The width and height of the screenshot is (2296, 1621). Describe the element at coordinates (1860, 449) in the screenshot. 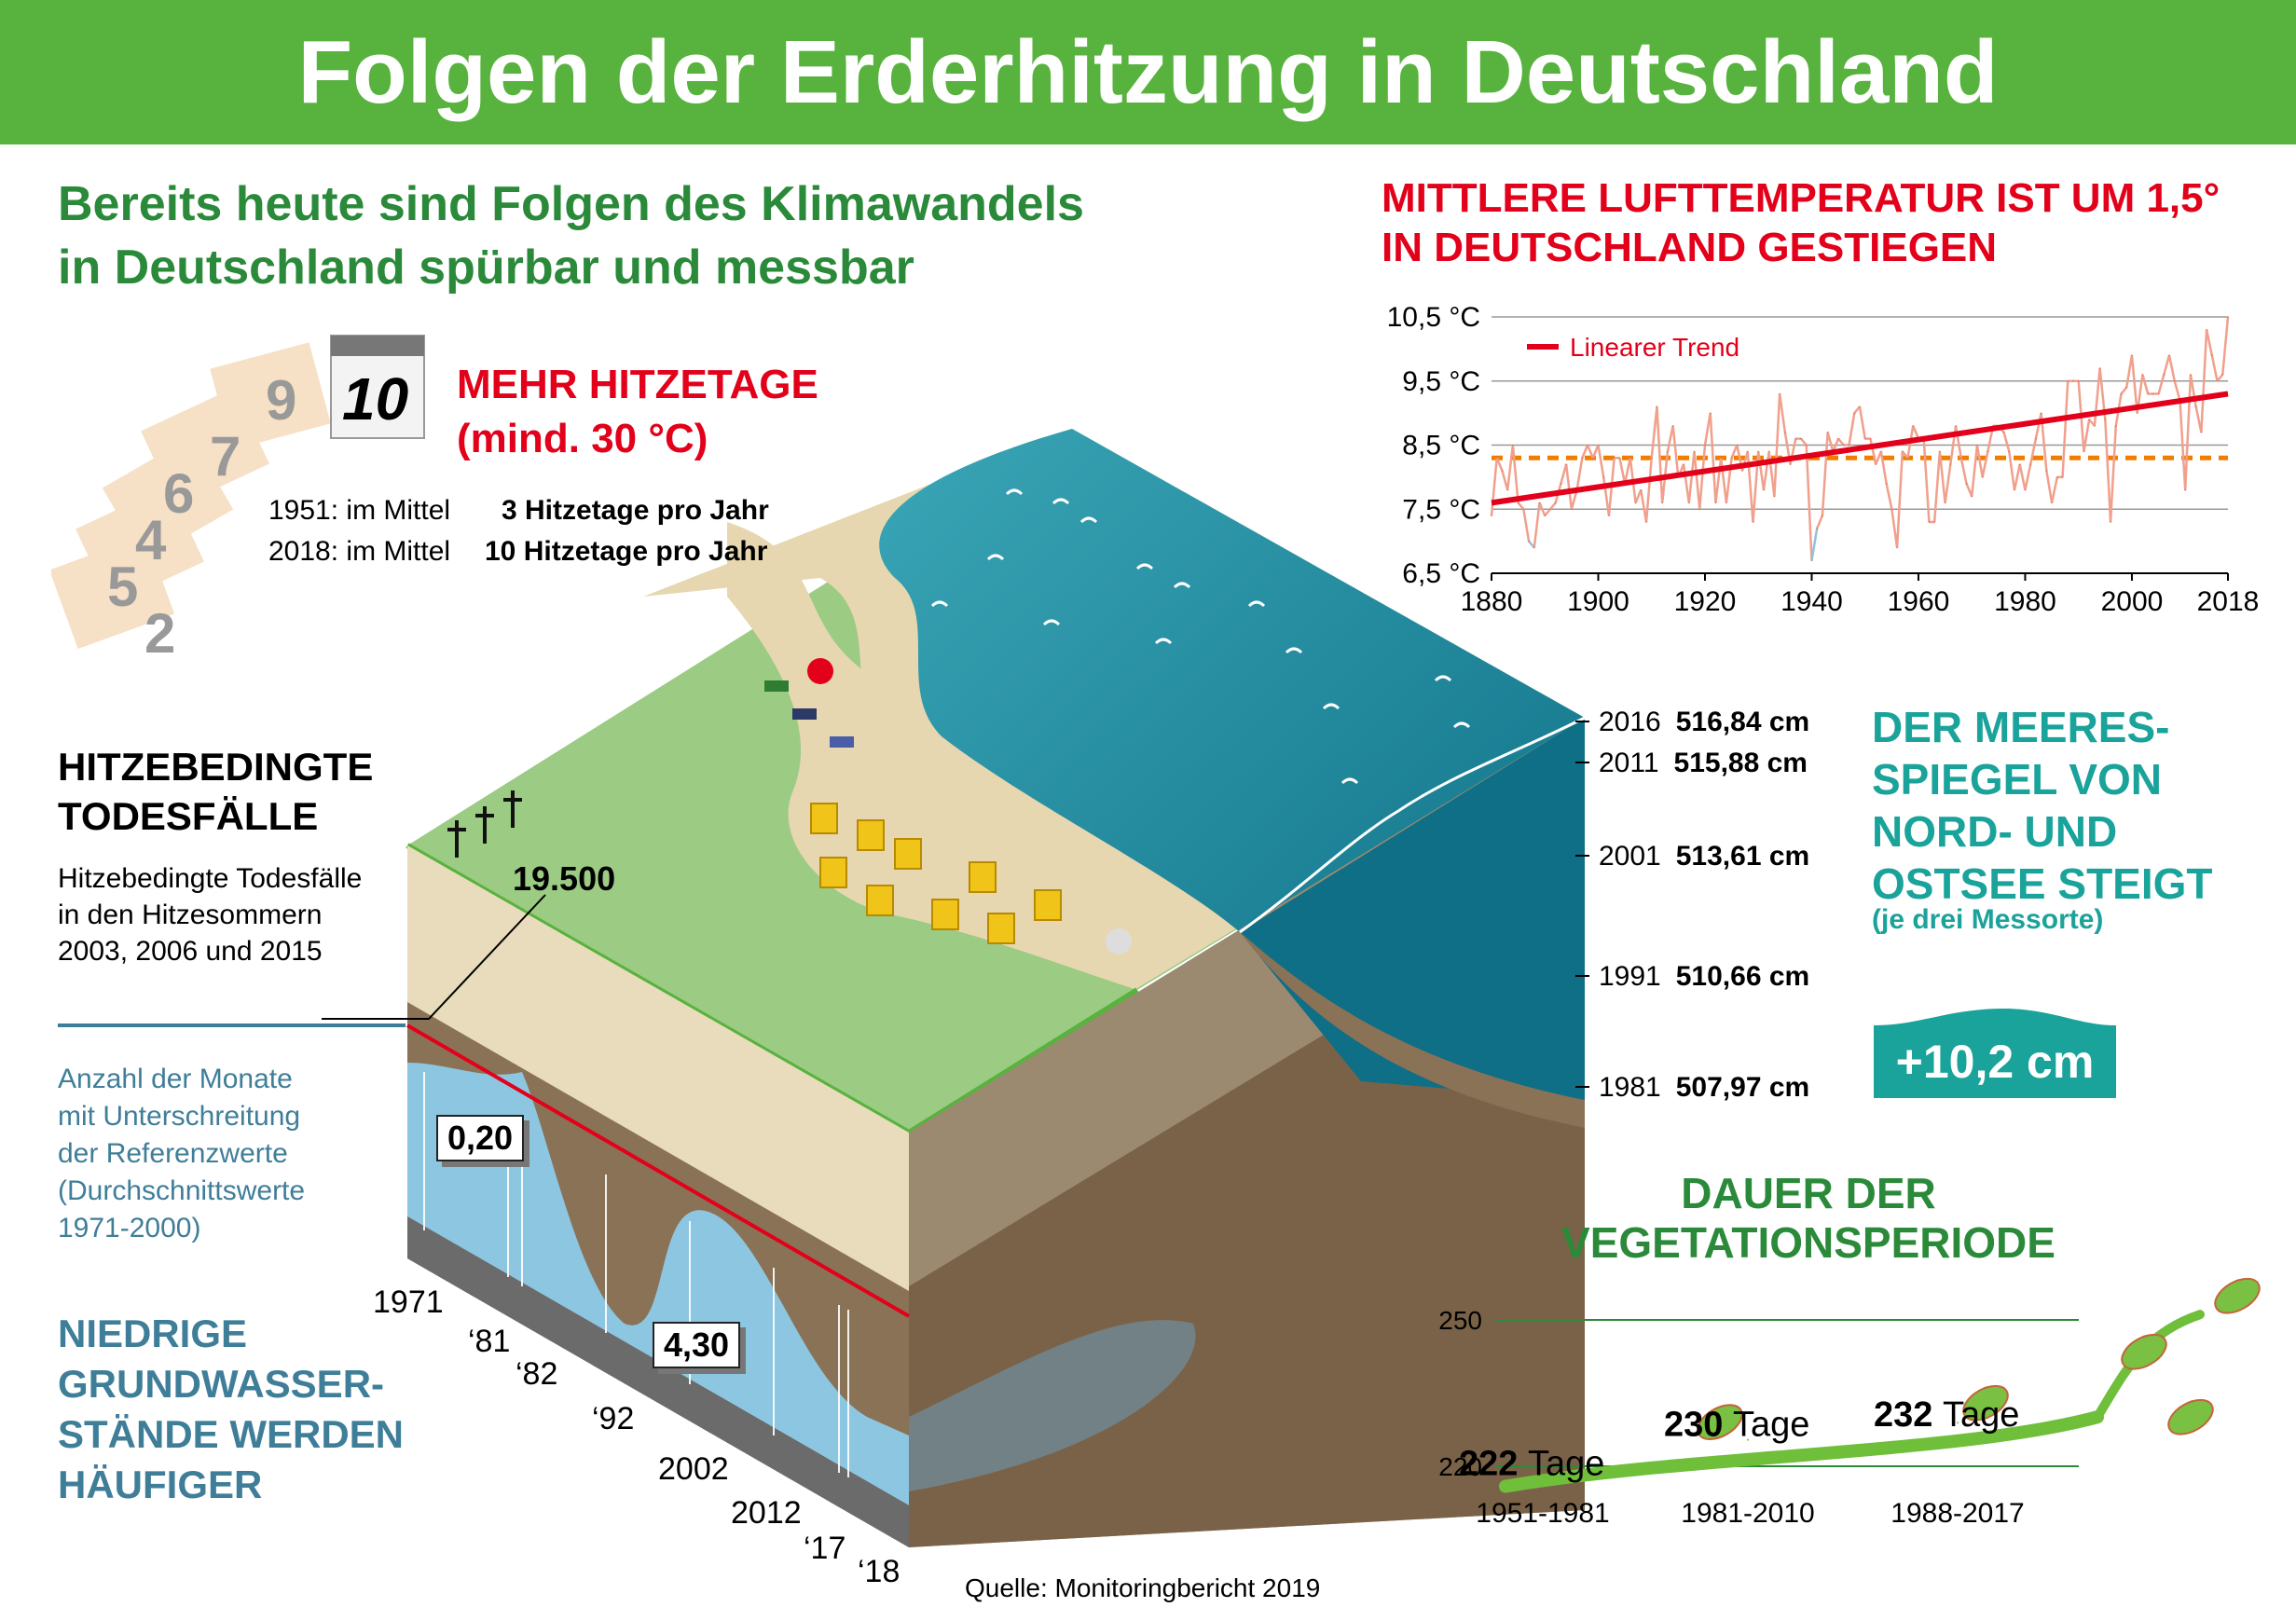

I see `trend-line` at that location.